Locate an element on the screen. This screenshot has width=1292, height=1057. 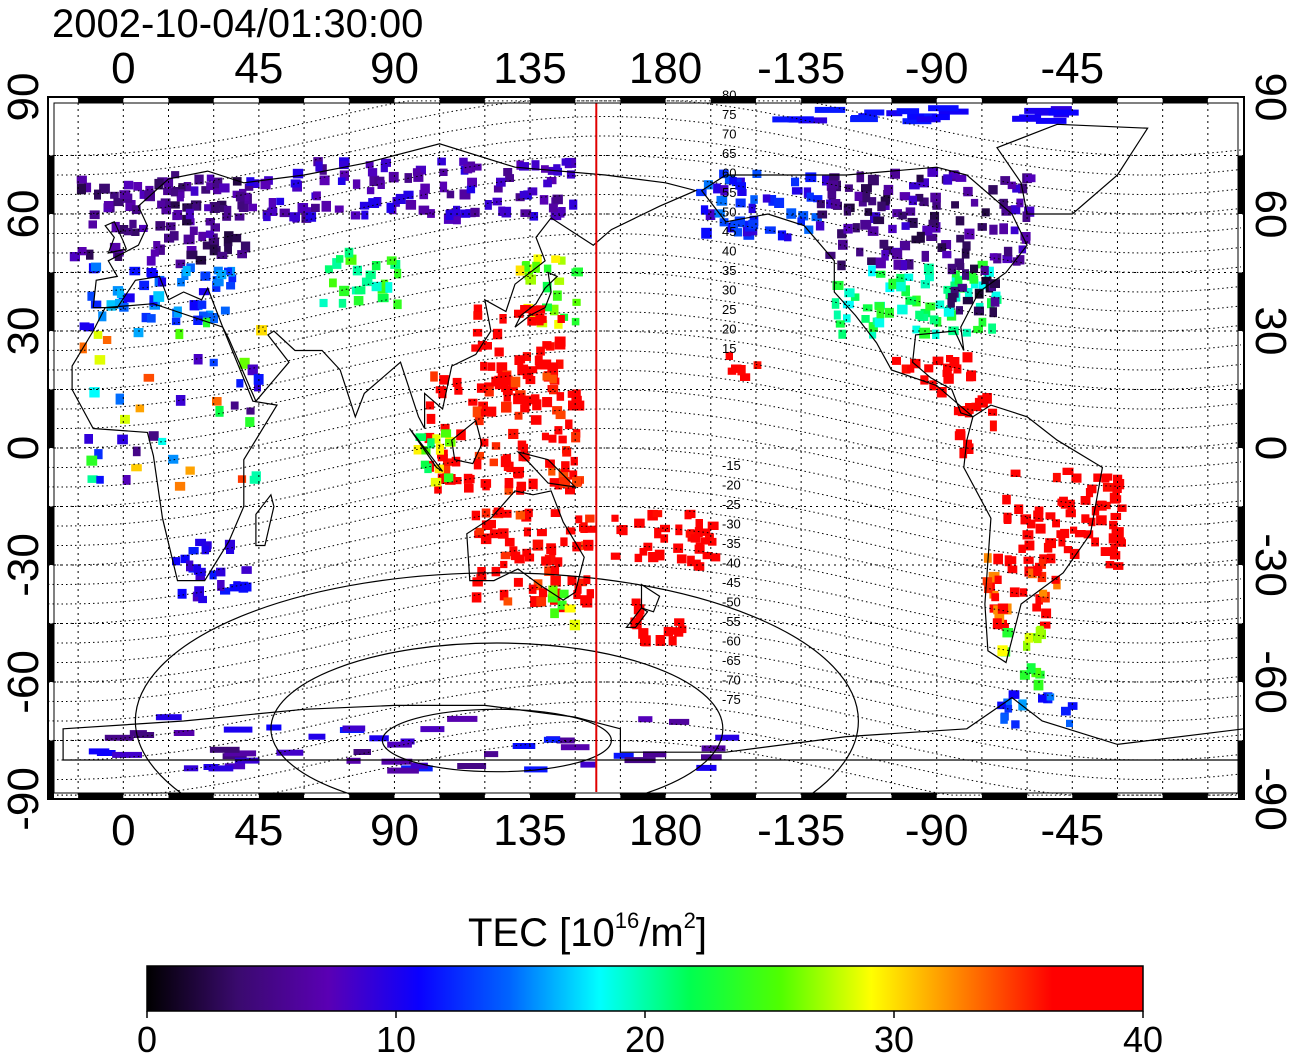
lon-tick-label-top: -90 is located at coordinates (937, 68).